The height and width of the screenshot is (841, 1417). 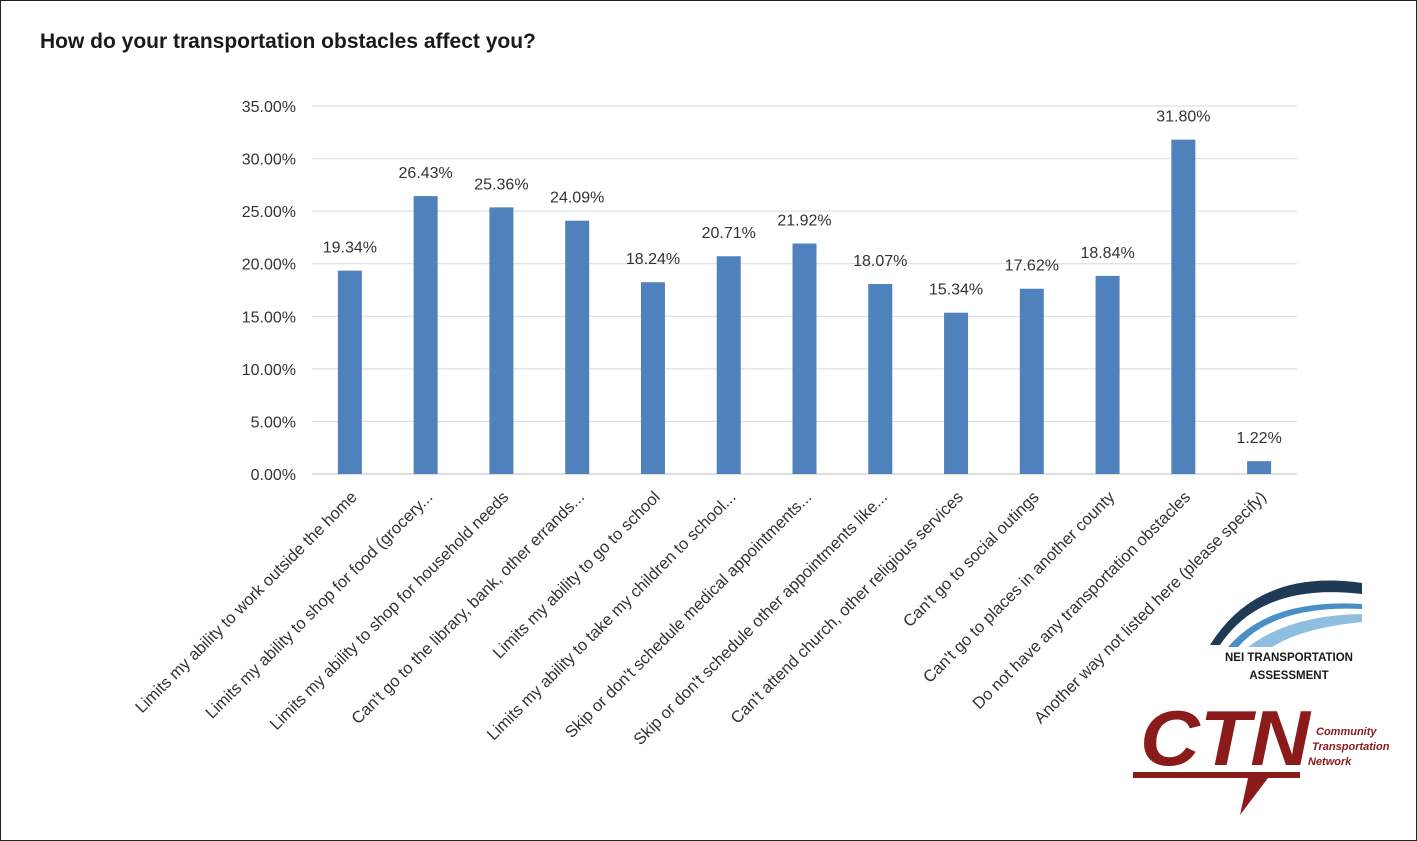 I want to click on data-label: 31.80%, so click(x=1183, y=117).